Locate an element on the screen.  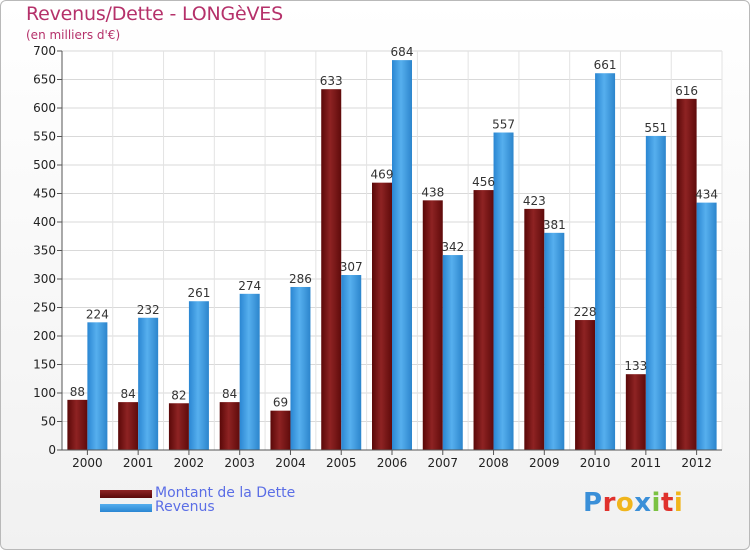
x-tick-label: 2009 is located at coordinates (544, 463).